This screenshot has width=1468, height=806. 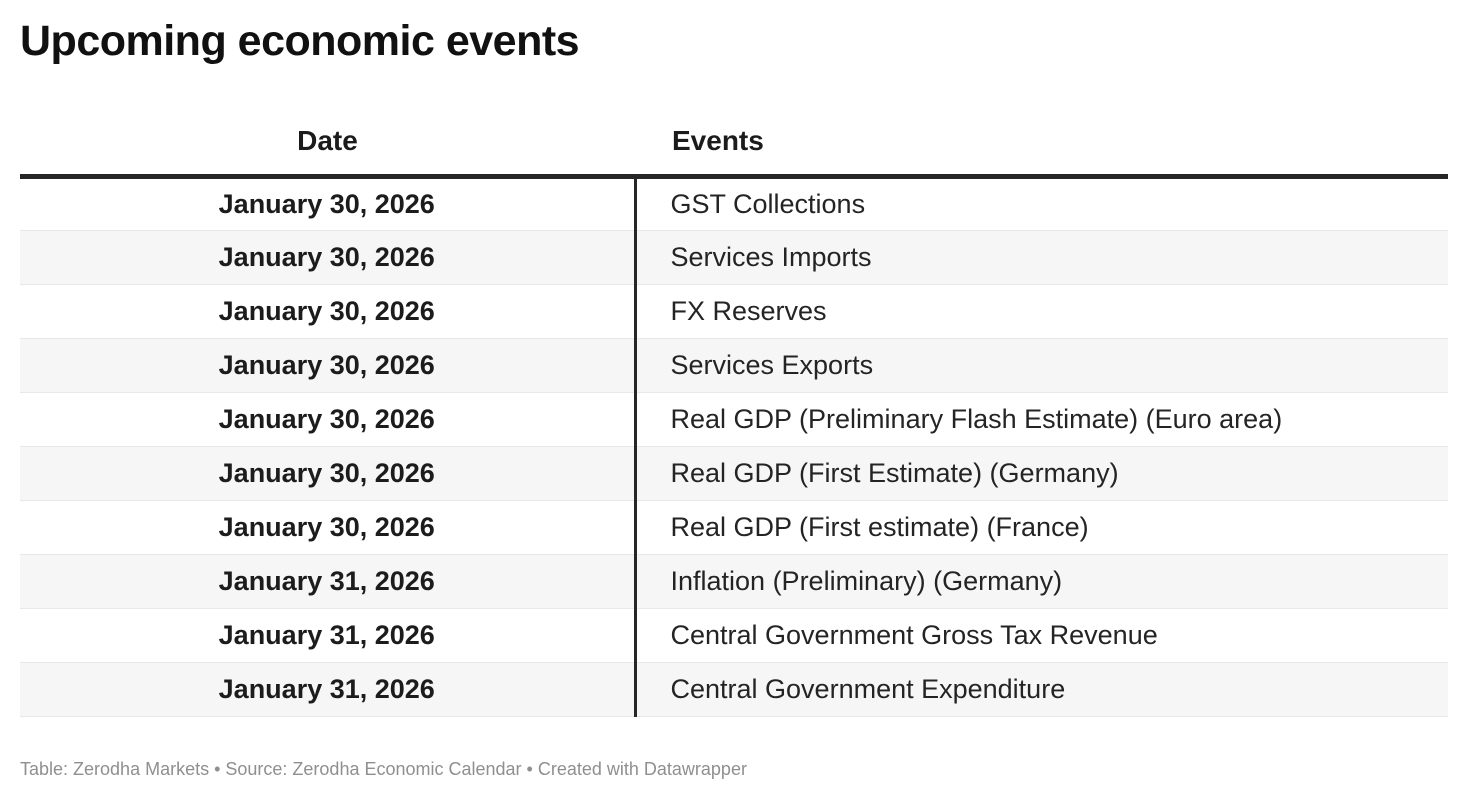 What do you see at coordinates (1040, 689) in the screenshot?
I see `event-cell: Central Government Expenditure` at bounding box center [1040, 689].